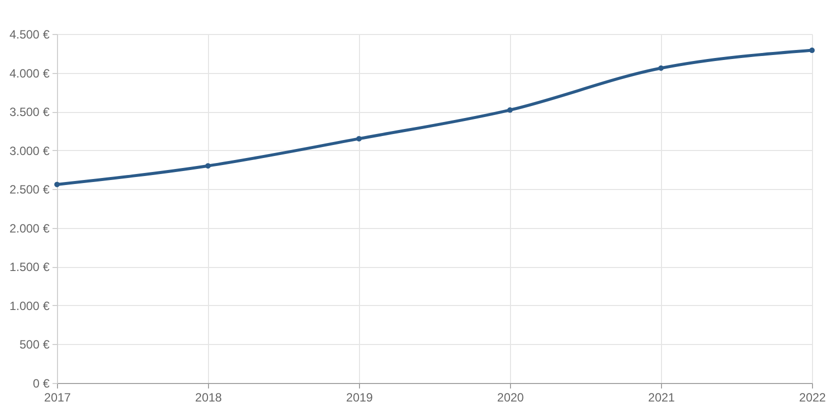 This screenshot has height=414, width=829. What do you see at coordinates (208, 397) in the screenshot?
I see `x-tick-label: 2018` at bounding box center [208, 397].